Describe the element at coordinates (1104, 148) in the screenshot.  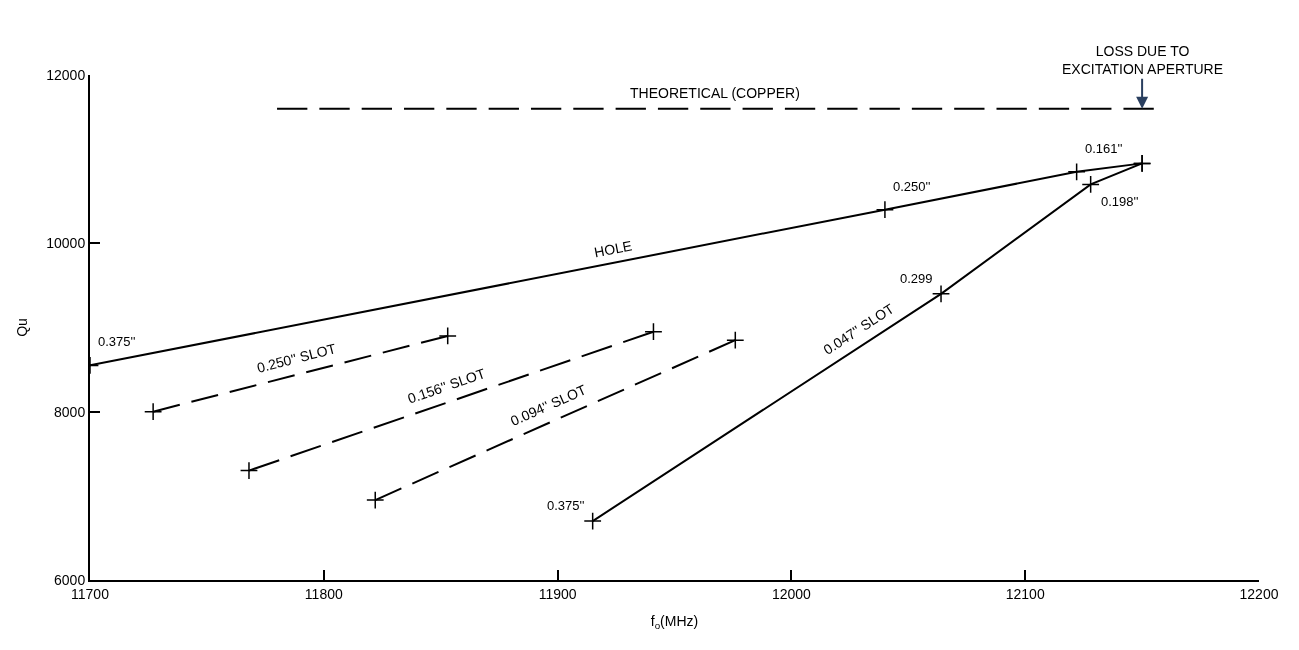
I see `annotation: 0.161''` at that location.